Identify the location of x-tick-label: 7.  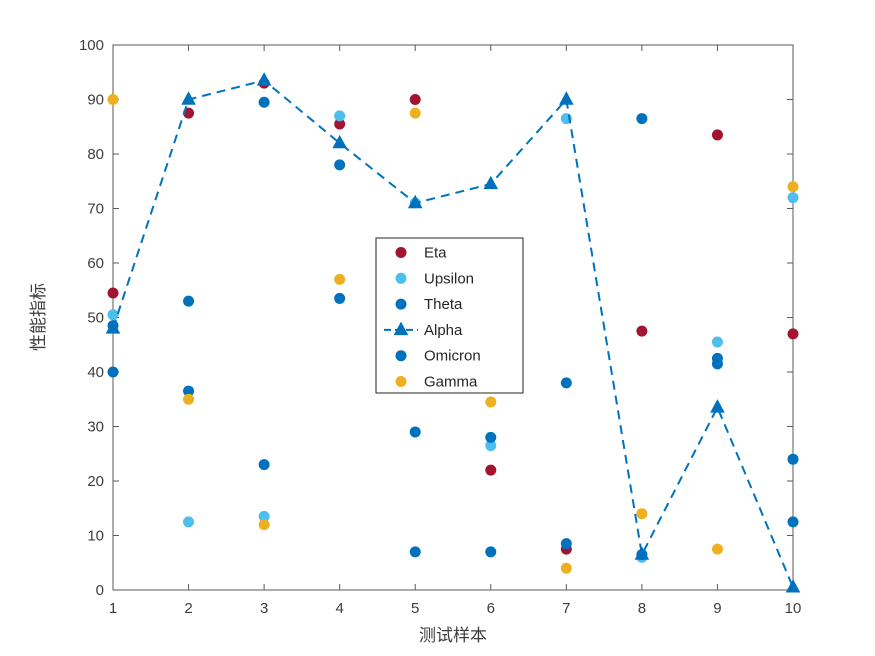
(566, 608).